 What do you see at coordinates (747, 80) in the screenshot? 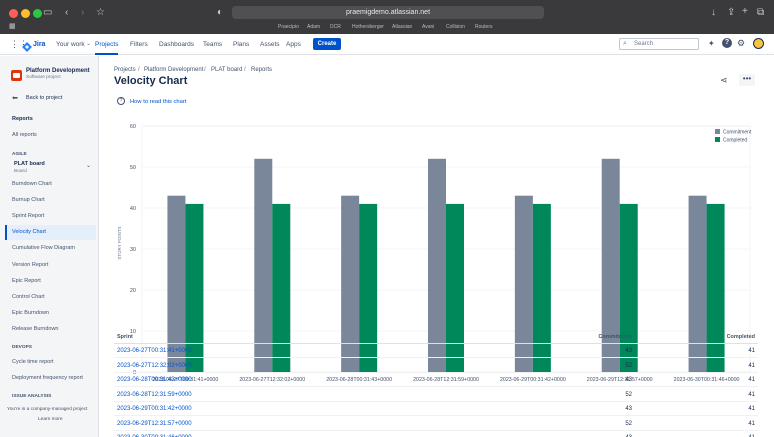
I see `more-actions-button: •••` at bounding box center [747, 80].